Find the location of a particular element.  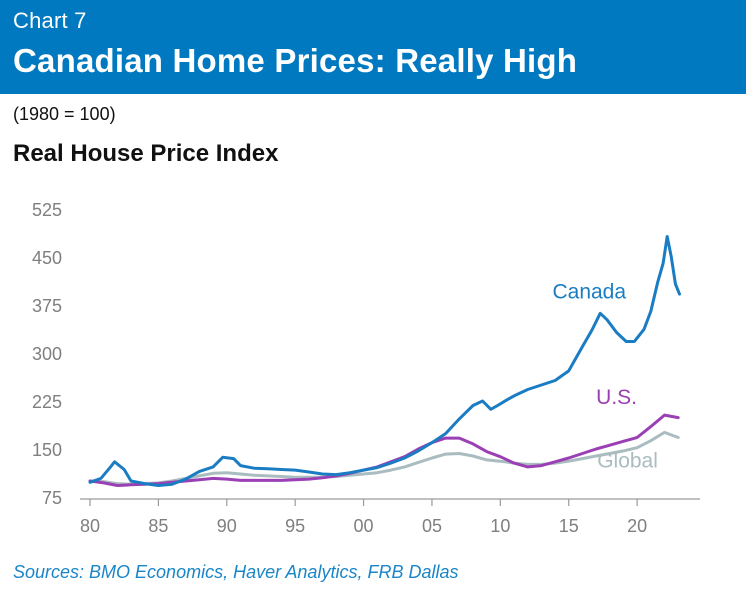

x-tick-label: 15 is located at coordinates (569, 526).